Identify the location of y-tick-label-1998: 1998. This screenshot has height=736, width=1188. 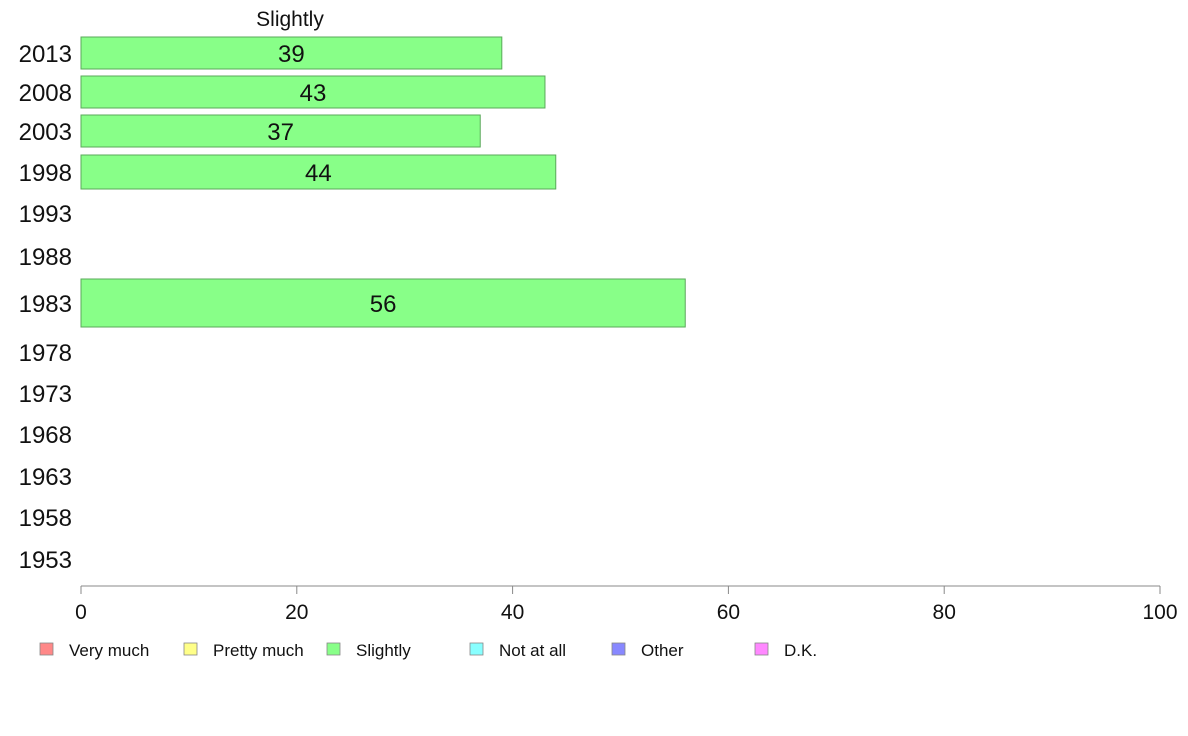
(45, 173).